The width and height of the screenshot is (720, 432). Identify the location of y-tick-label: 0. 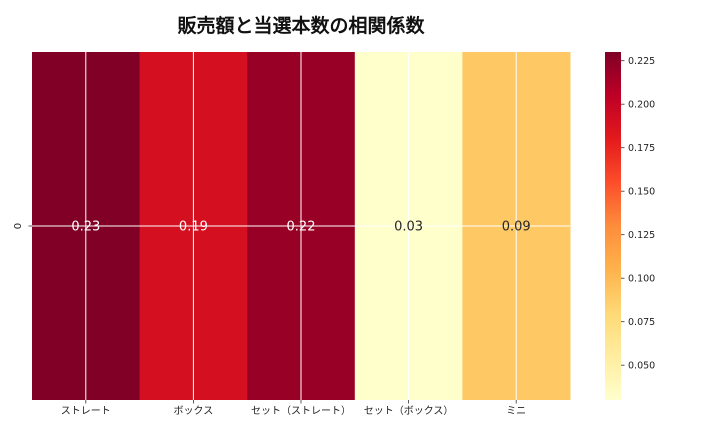
(18, 226).